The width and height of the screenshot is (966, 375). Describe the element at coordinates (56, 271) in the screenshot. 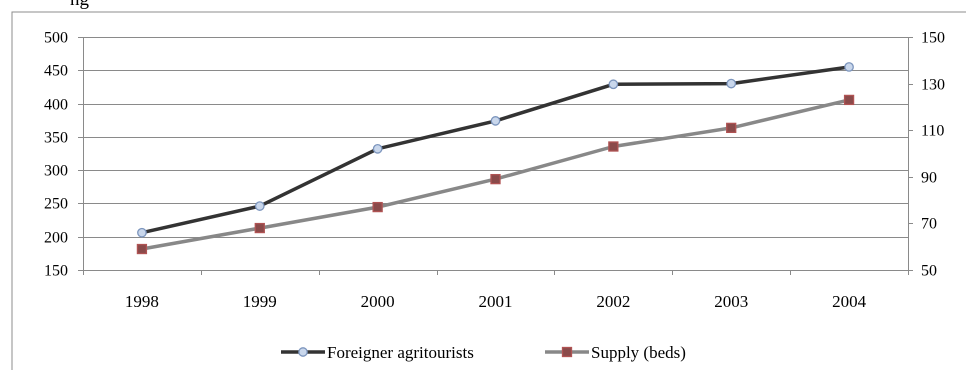

I see `left-tick-label: 150` at that location.